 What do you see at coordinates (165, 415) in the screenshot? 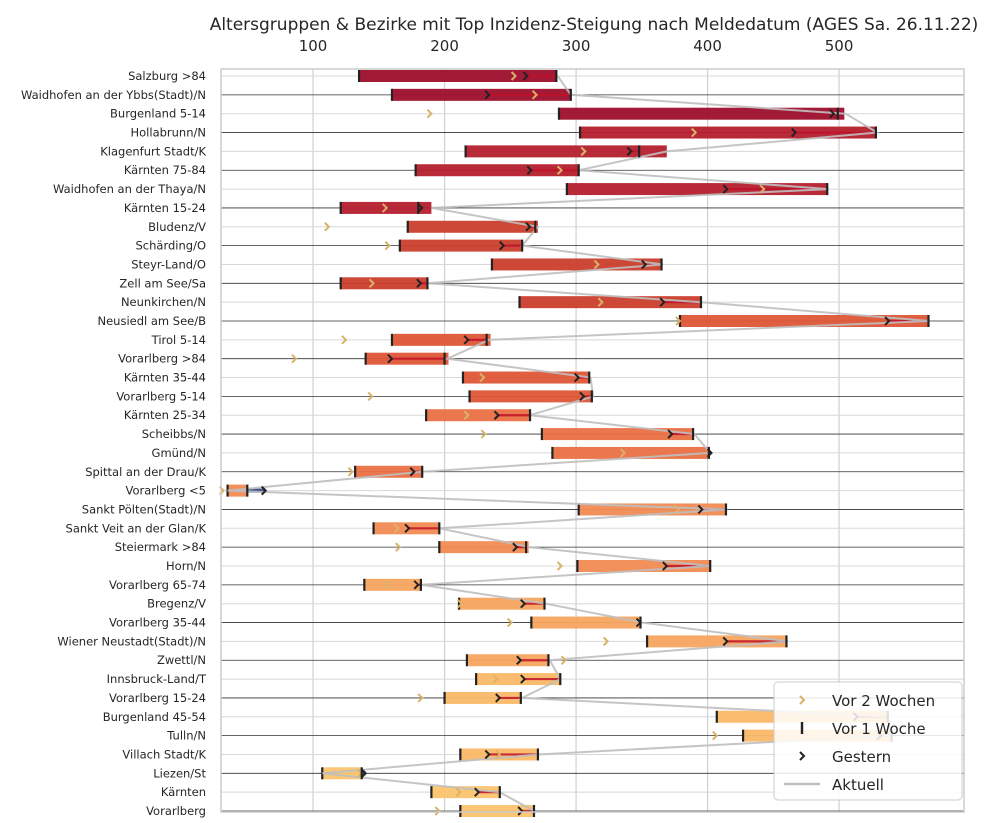
I see `y-tick-label-18: Kärnten 25-34` at bounding box center [165, 415].